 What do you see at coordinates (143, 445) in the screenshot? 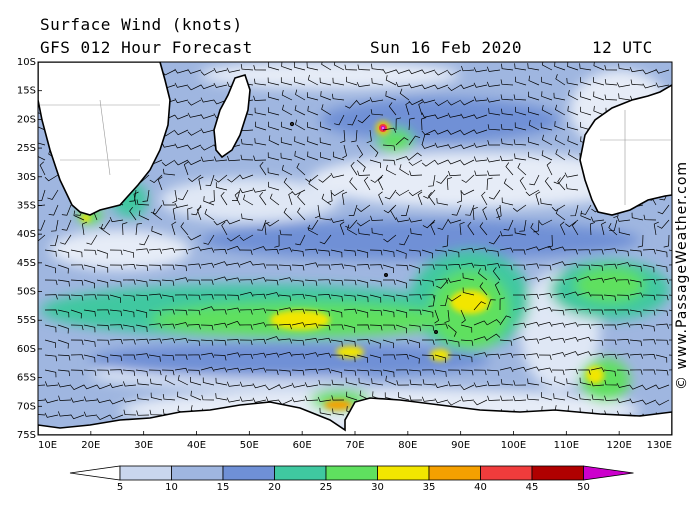
I see `lon-label: 30E` at bounding box center [143, 445].